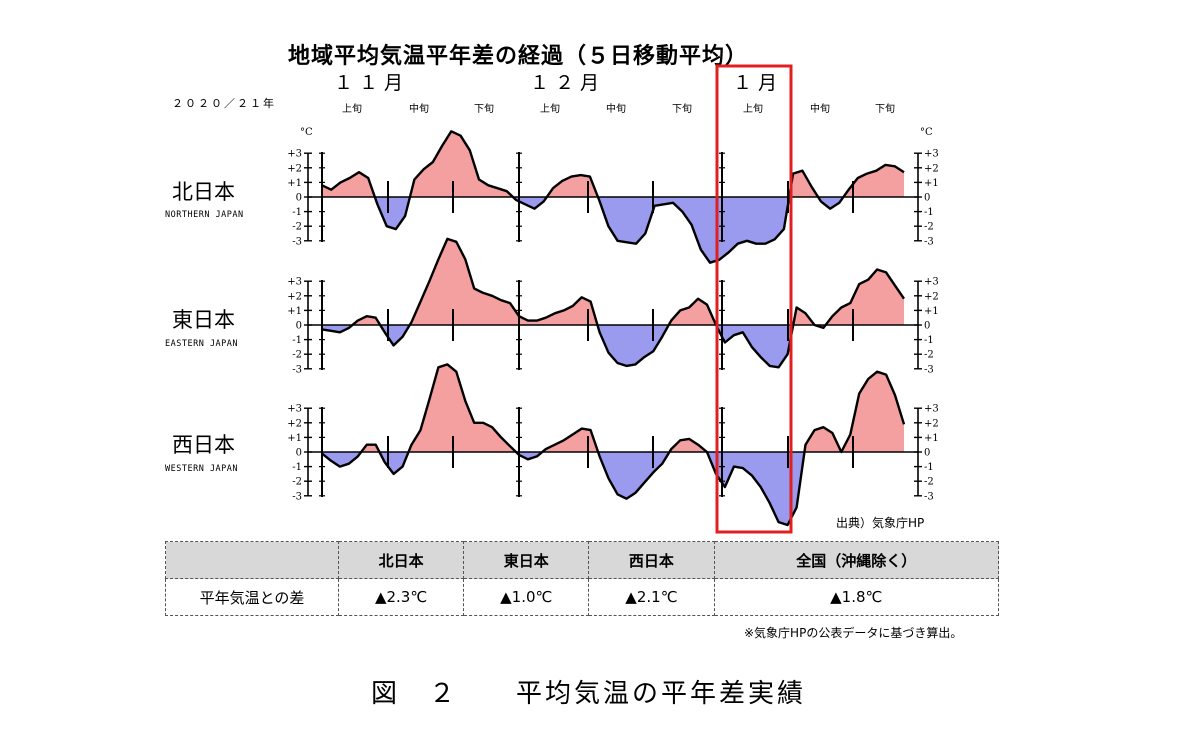  What do you see at coordinates (880, 523) in the screenshot?
I see `source-label: 出典）気象庁HP` at bounding box center [880, 523].